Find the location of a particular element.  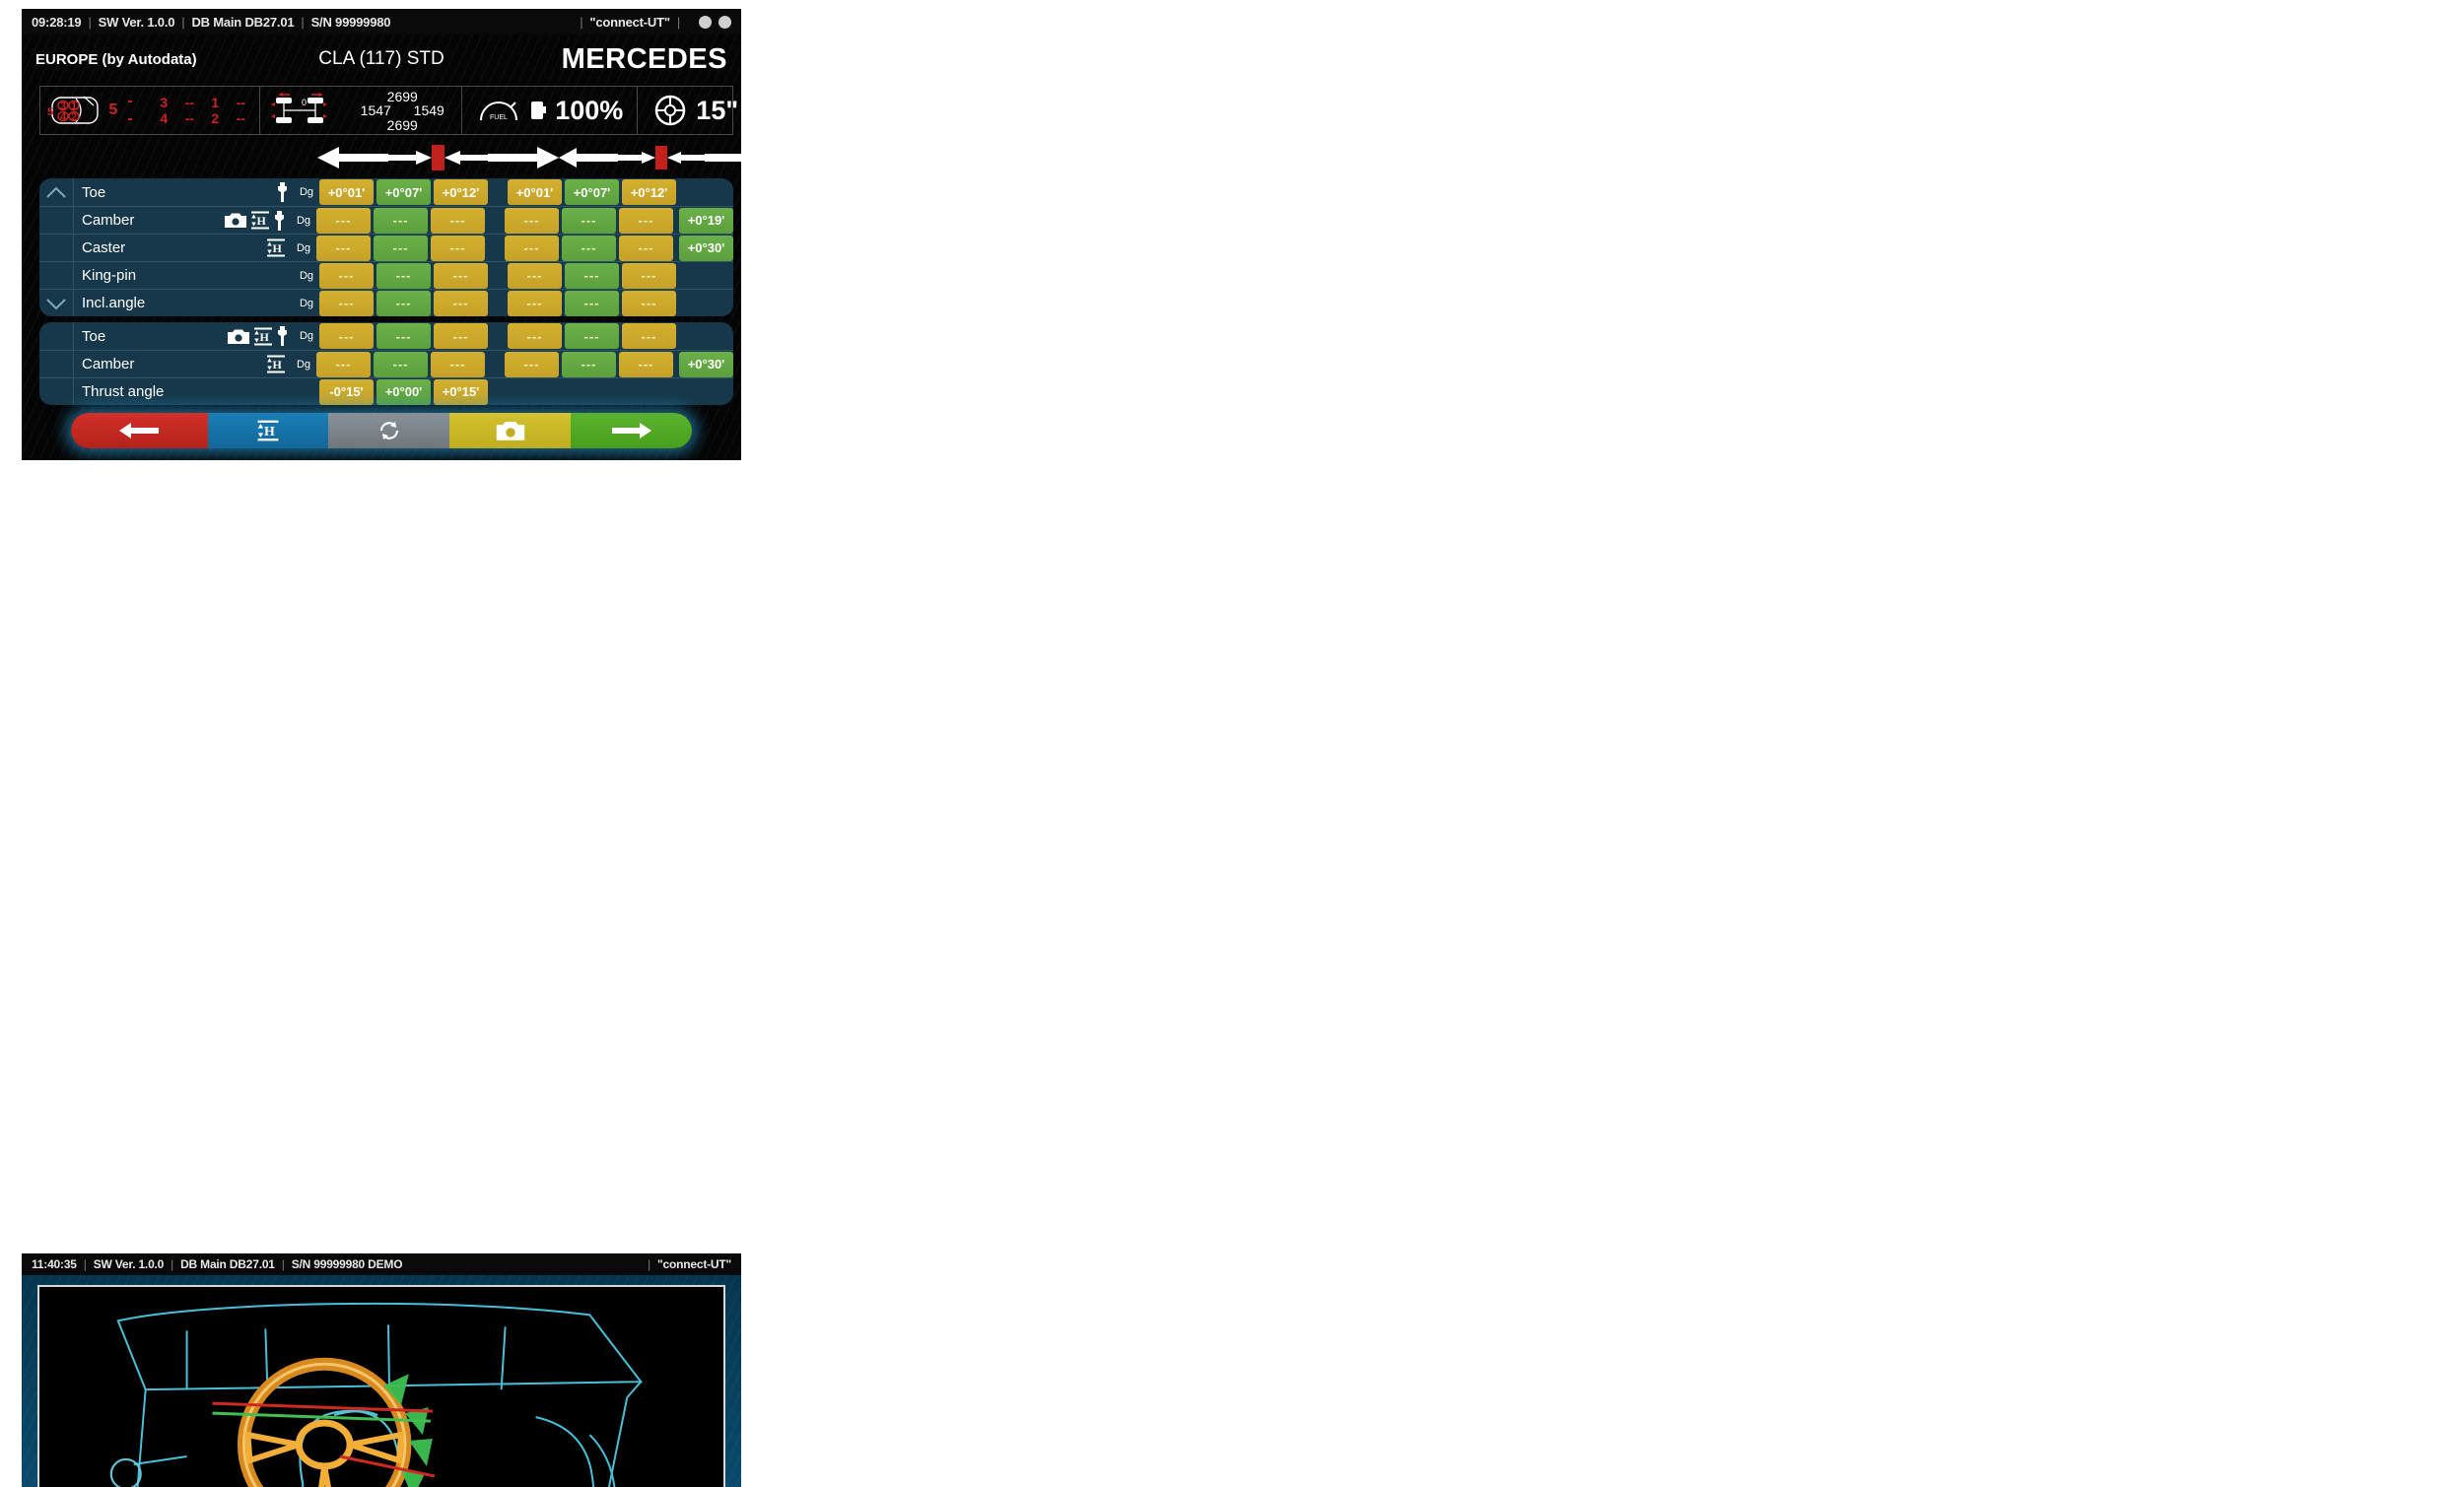

car-top-view-icon: 3 1 4 2 5 is located at coordinates (76, 111).